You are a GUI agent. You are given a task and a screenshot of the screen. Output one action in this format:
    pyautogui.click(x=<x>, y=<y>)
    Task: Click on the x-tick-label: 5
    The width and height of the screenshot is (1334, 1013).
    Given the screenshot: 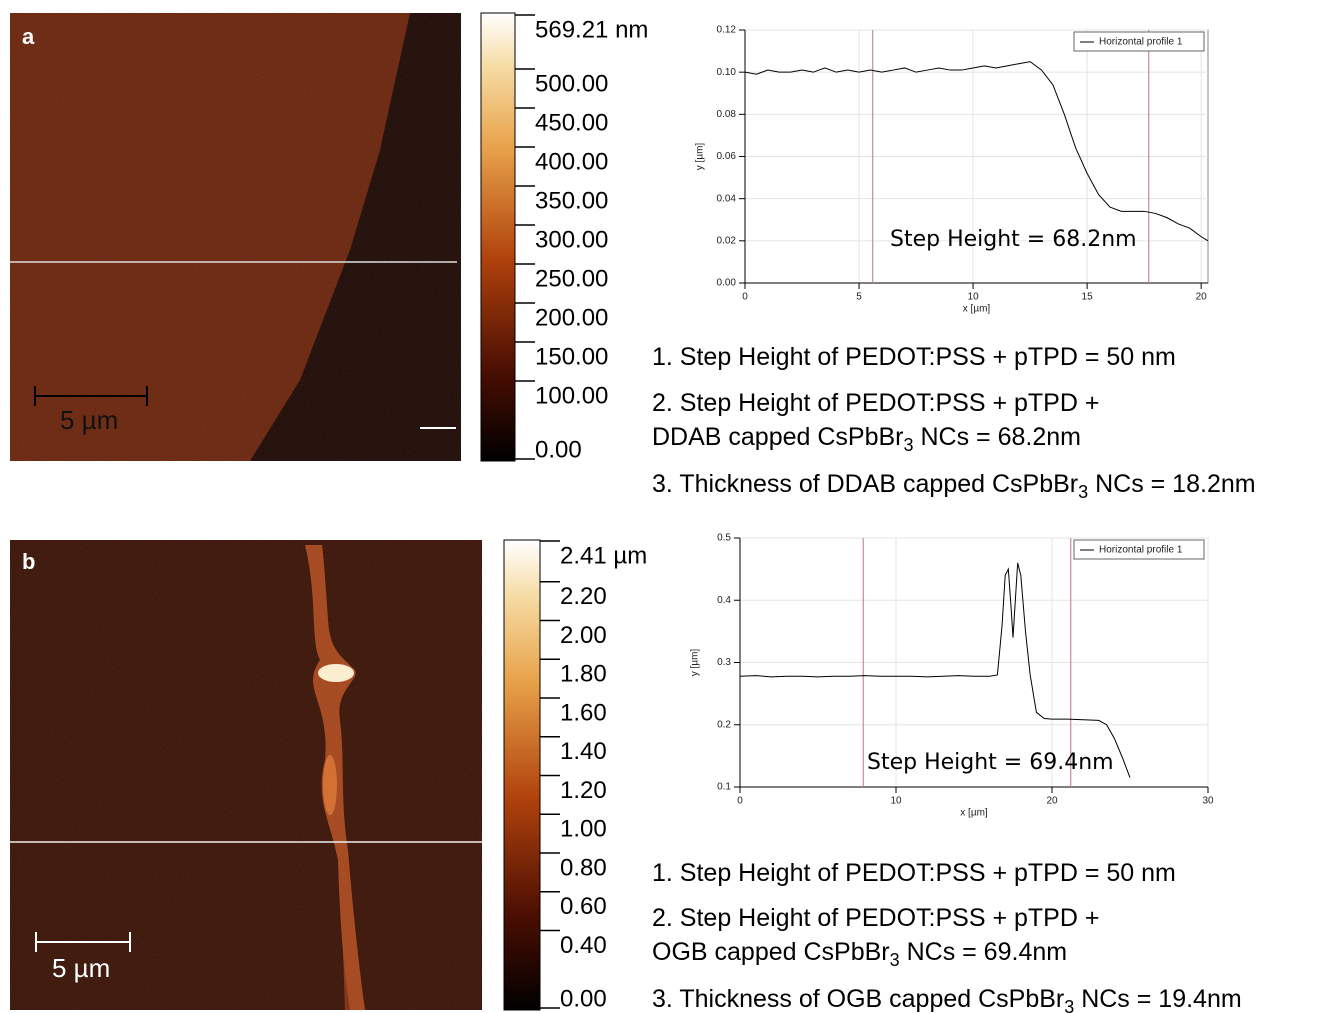 What is the action you would take?
    pyautogui.click(x=859, y=297)
    